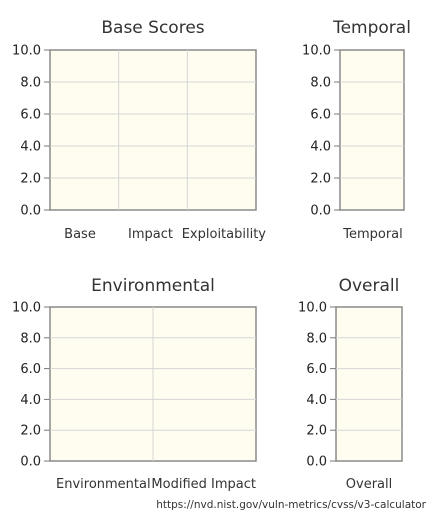  I want to click on chart-4-title: Overall, so click(369, 286).